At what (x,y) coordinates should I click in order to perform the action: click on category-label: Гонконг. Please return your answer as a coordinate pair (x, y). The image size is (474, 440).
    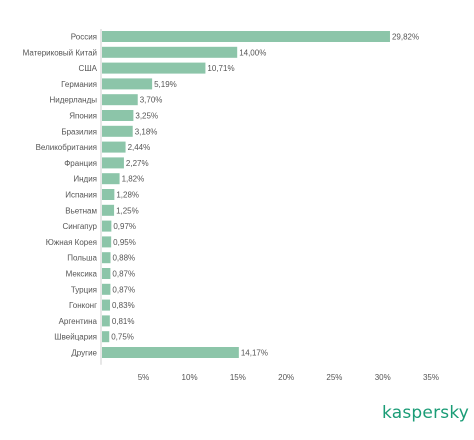
    Looking at the image, I should click on (83, 305).